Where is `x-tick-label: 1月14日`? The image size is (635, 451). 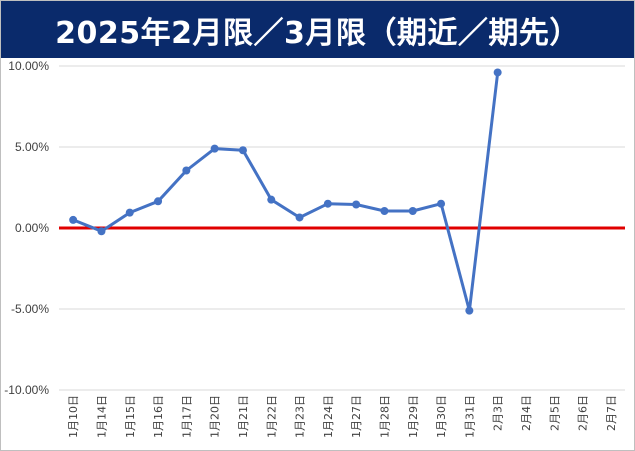 x-tick-label: 1月14日 is located at coordinates (101, 416).